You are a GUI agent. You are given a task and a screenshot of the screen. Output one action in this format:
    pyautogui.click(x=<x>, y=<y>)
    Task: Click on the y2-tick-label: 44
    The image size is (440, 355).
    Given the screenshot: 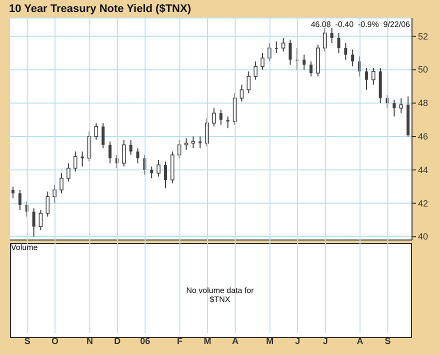 What is the action you would take?
    pyautogui.click(x=423, y=169)
    